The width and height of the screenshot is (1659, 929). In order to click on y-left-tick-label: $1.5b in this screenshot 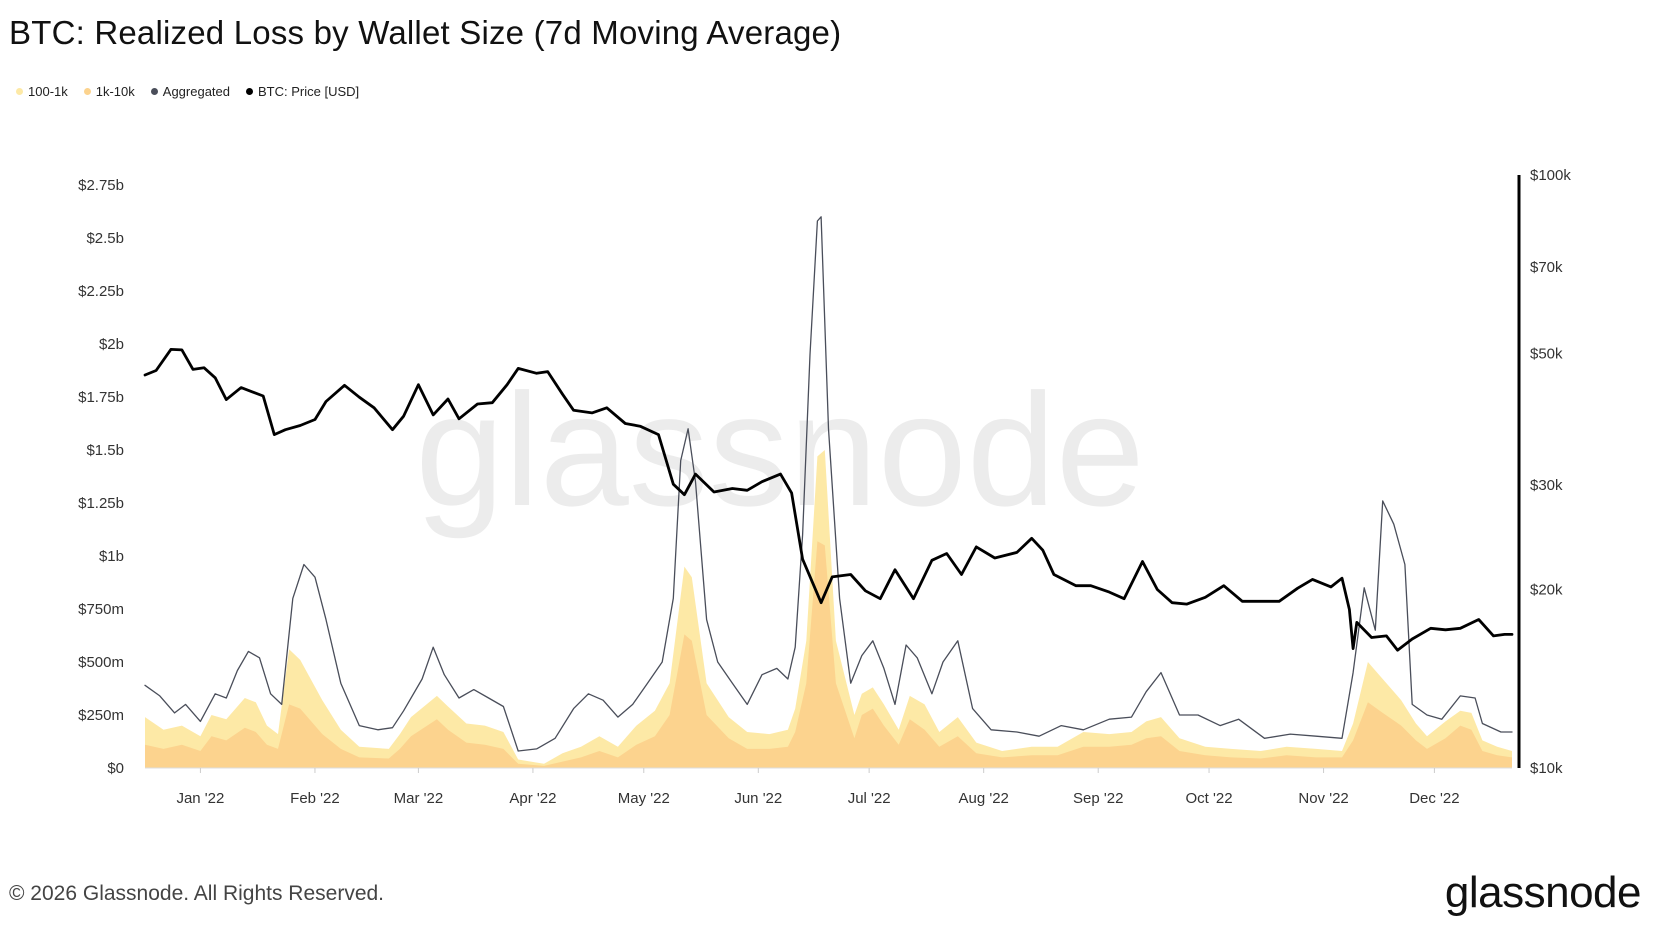, I will do `click(105, 450)`.